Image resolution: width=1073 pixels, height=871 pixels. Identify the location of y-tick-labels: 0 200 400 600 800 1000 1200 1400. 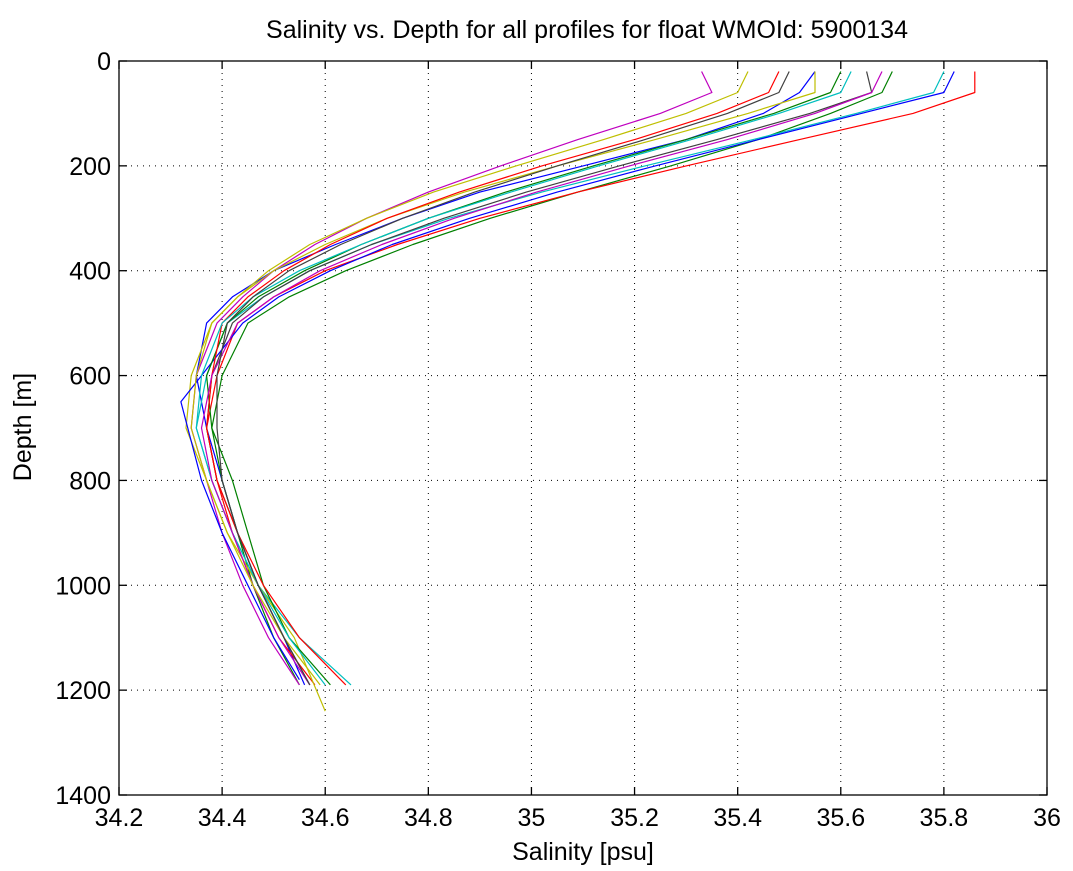
(83, 429).